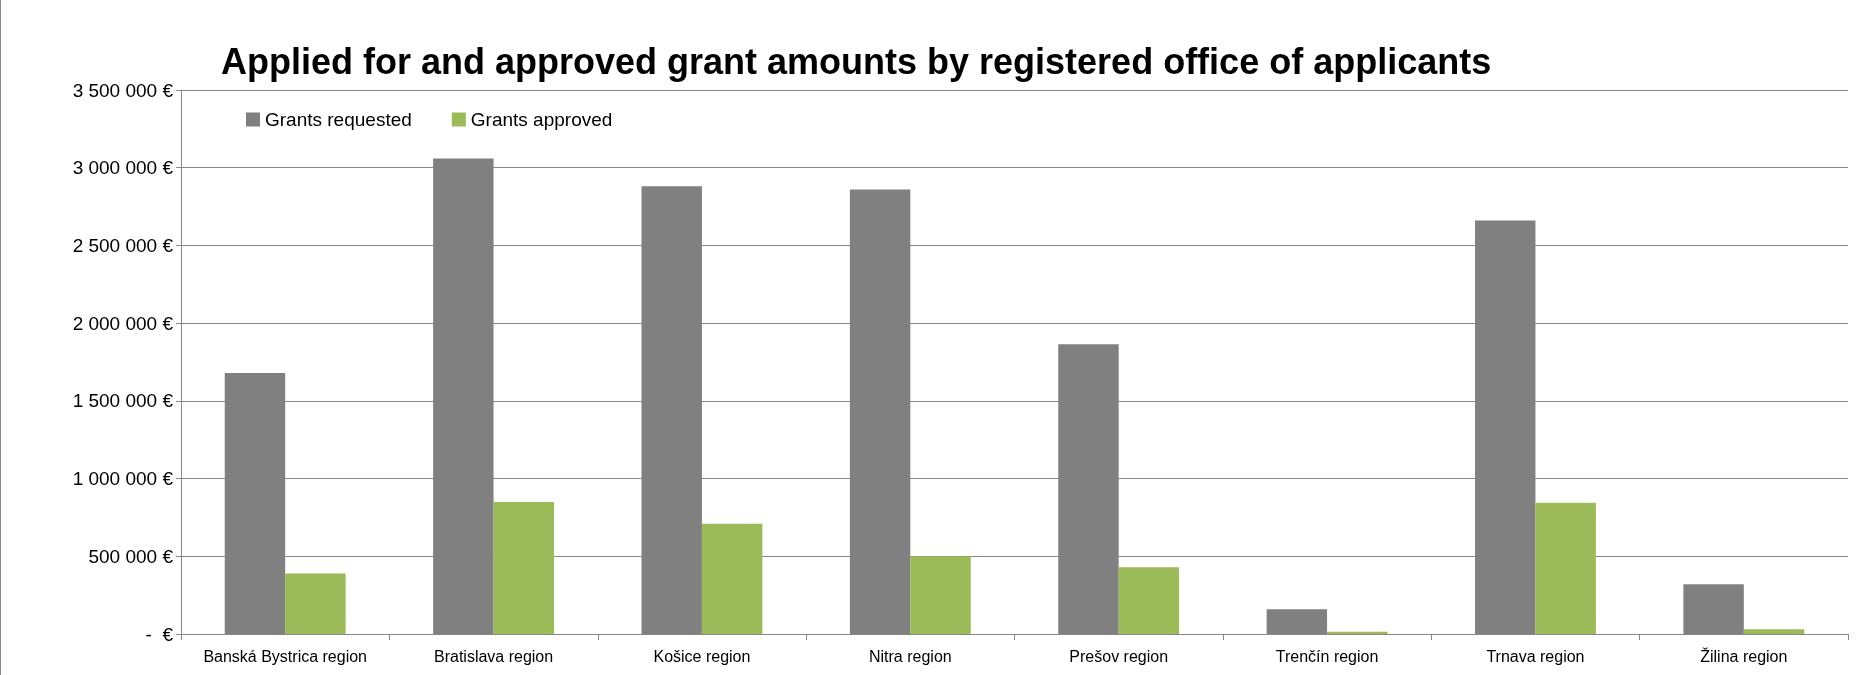 Image resolution: width=1870 pixels, height=675 pixels. What do you see at coordinates (1327, 656) in the screenshot?
I see `x-tick-label: Trenčín region` at bounding box center [1327, 656].